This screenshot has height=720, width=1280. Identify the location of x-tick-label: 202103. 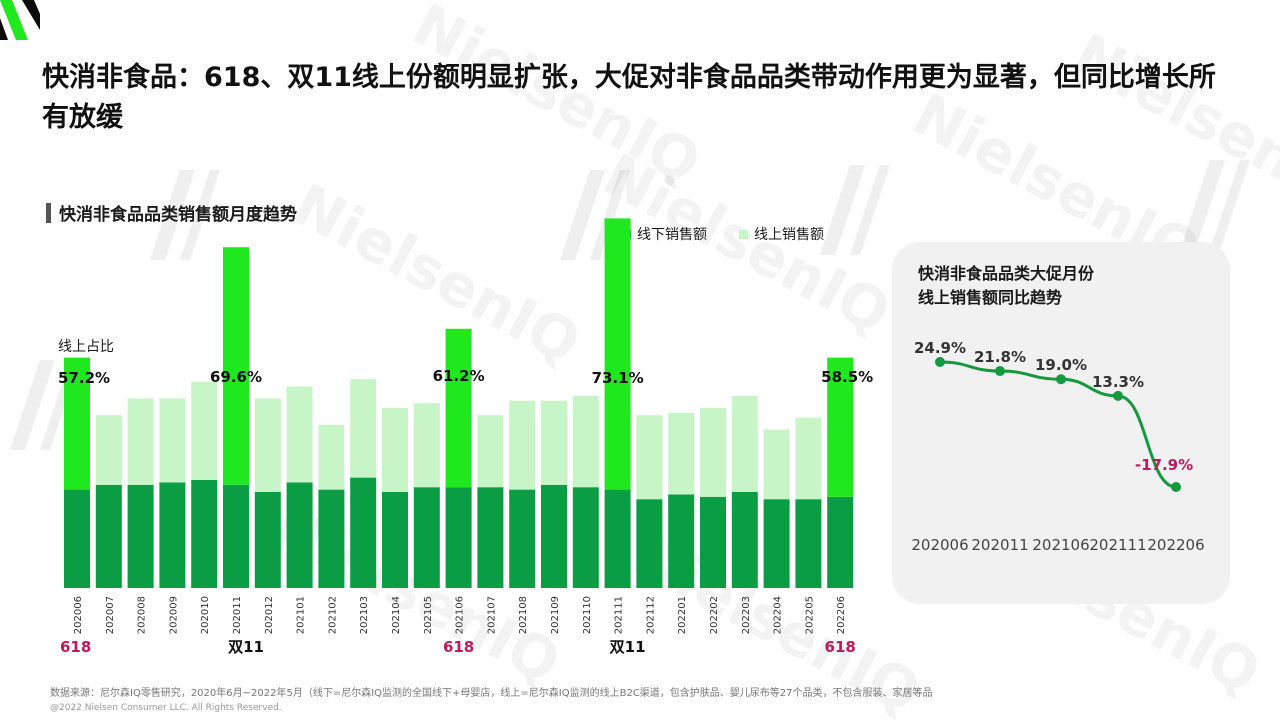
(364, 615).